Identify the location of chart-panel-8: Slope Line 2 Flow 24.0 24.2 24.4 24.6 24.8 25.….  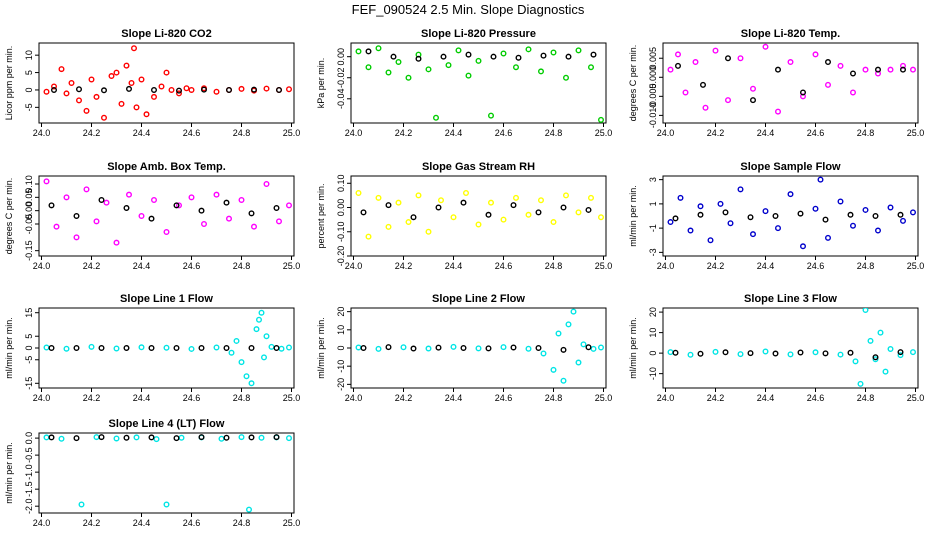
(464, 348).